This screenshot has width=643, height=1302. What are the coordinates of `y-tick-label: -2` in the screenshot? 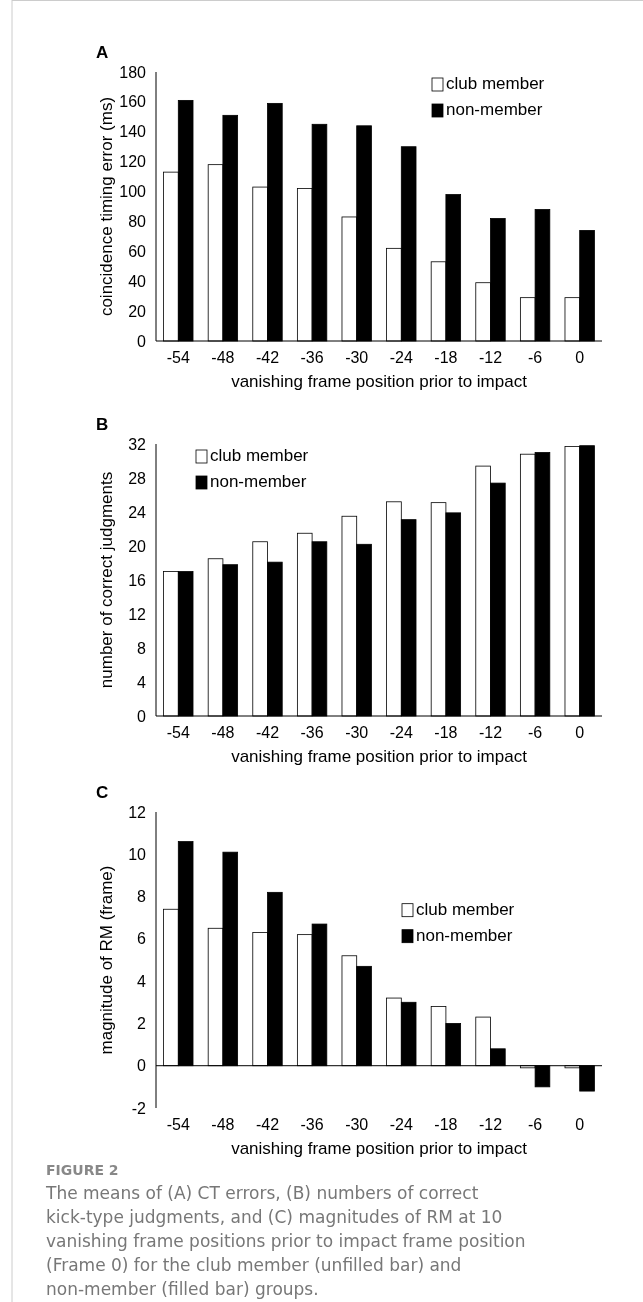 It's located at (139, 1108).